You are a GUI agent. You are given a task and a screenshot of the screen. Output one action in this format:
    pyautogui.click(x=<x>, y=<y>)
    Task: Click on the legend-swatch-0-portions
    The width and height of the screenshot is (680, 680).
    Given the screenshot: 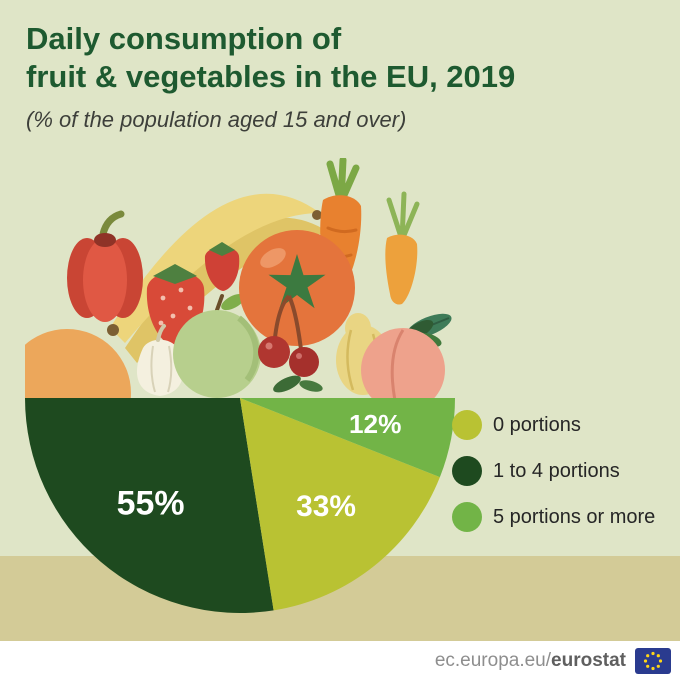 What is the action you would take?
    pyautogui.click(x=467, y=425)
    